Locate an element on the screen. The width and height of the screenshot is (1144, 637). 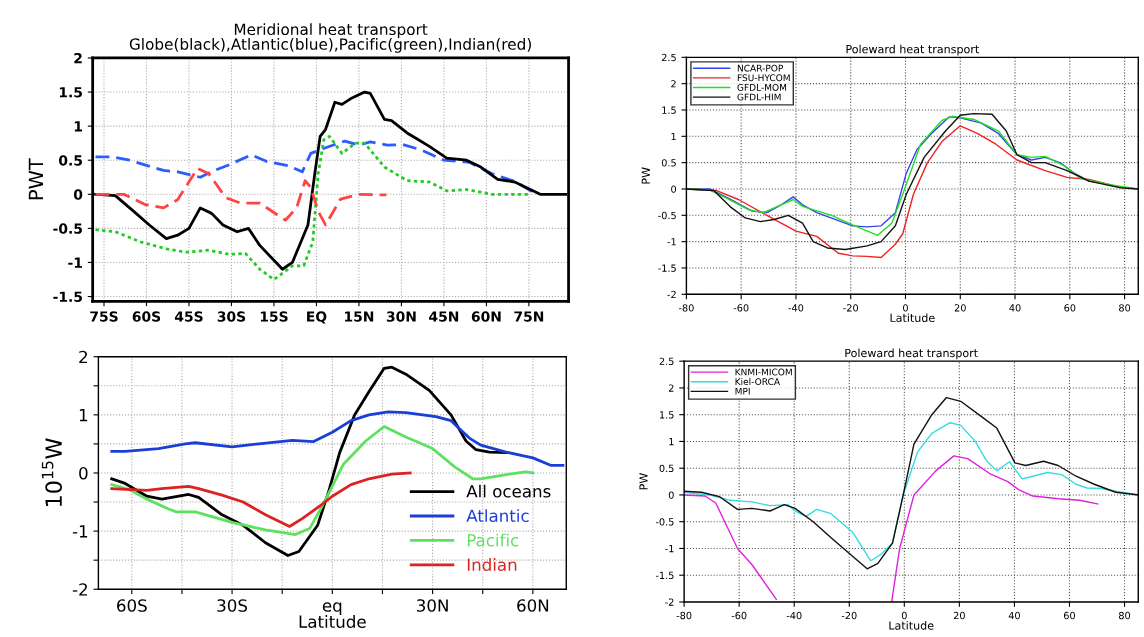
x-tick-label: 75N is located at coordinates (529, 316).